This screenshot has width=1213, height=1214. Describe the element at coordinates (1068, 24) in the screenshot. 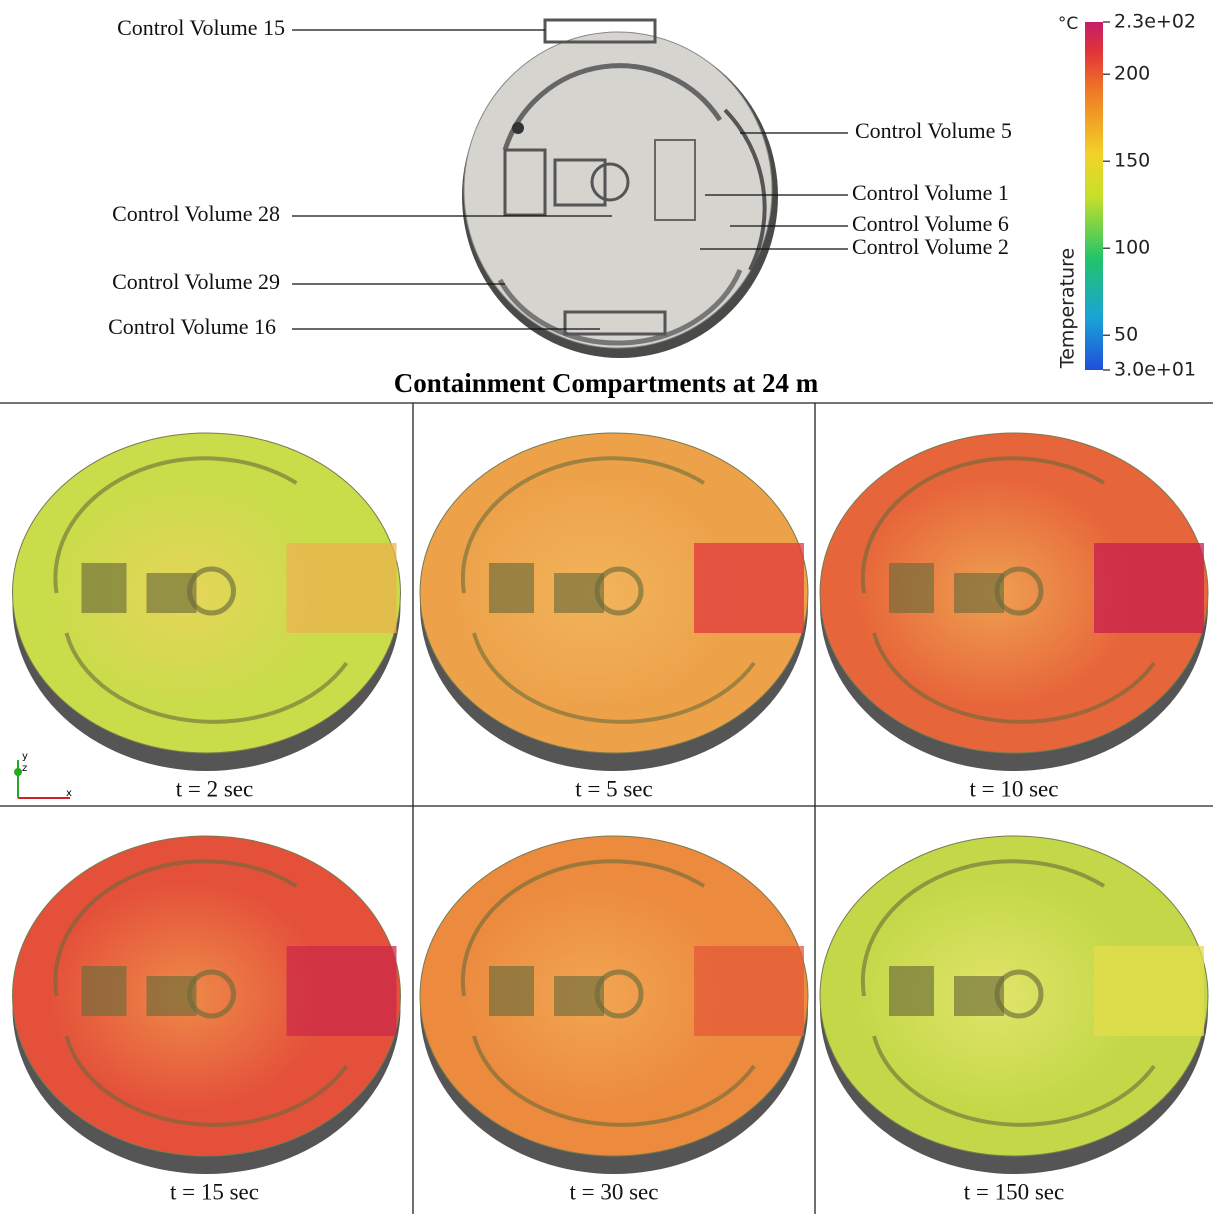

I see `colorbar-unit: °C` at that location.